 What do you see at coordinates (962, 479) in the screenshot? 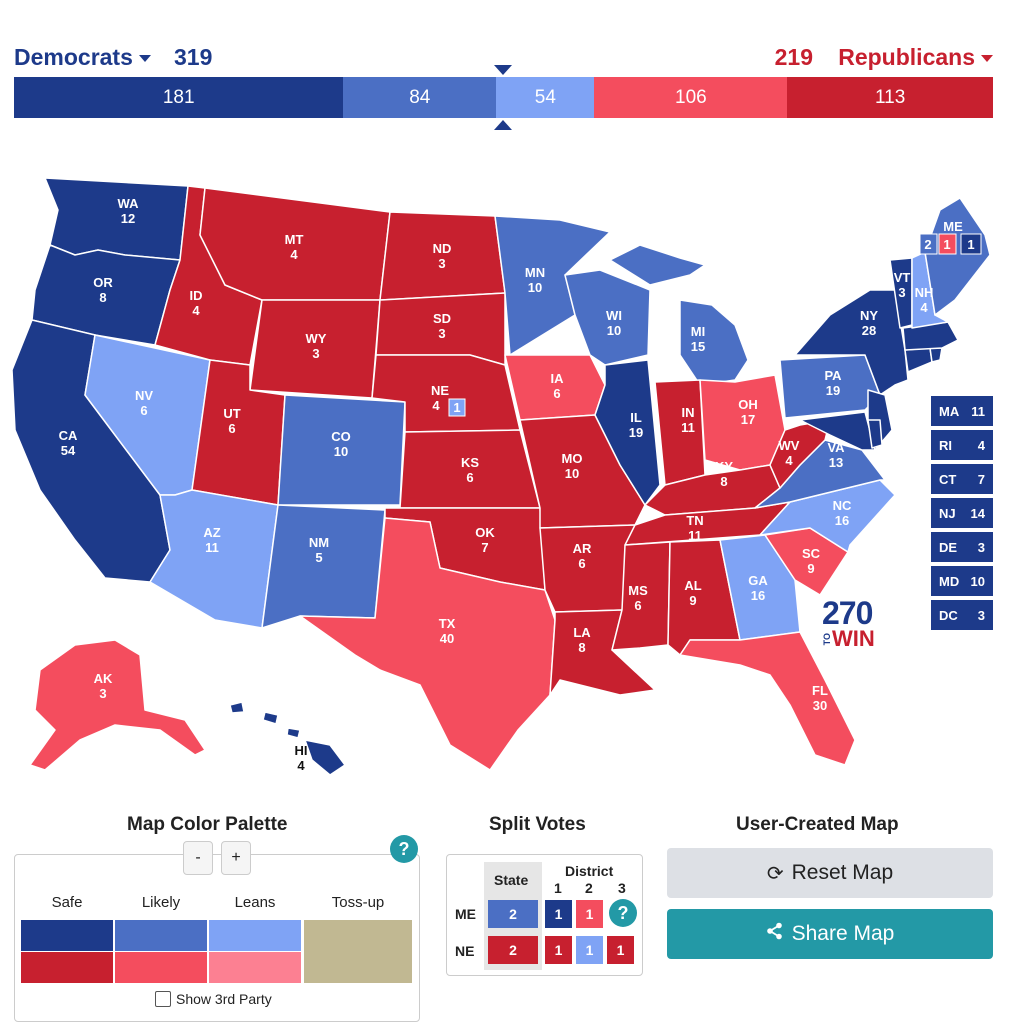
I see `small-state-CT: CT 7` at bounding box center [962, 479].